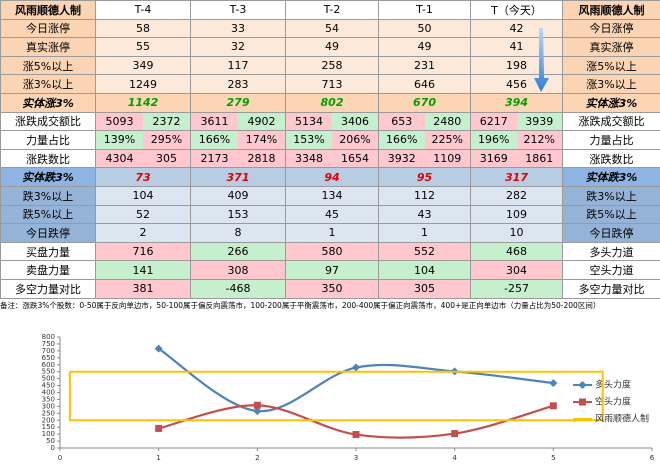 The height and width of the screenshot is (466, 660). I want to click on table-value: 1, so click(332, 233).